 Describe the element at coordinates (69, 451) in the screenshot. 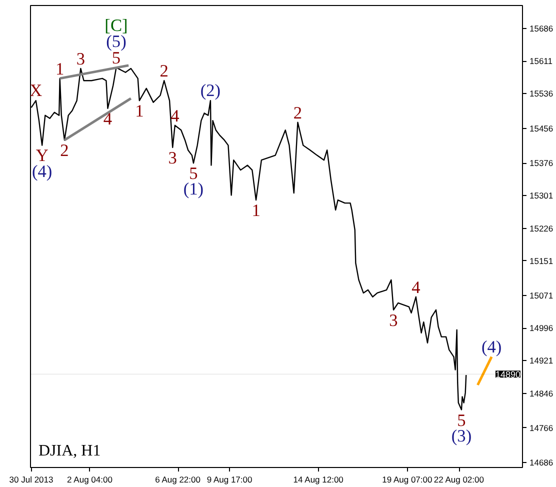

I see `text: DJIA, H1` at that location.